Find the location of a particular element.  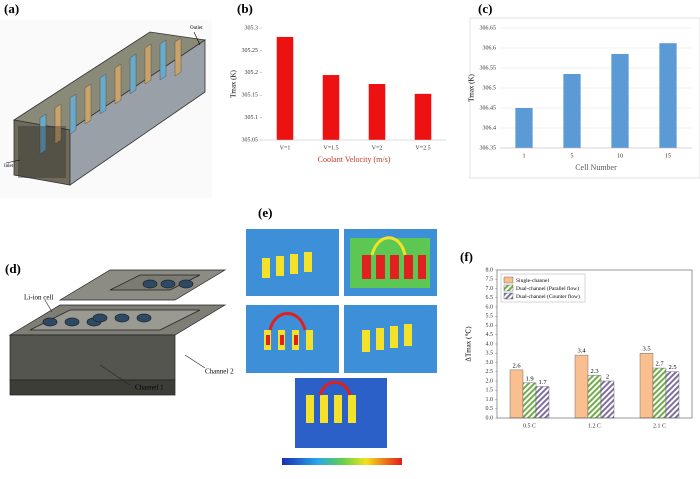

x-tick-label: V=2.5 is located at coordinates (422, 148).